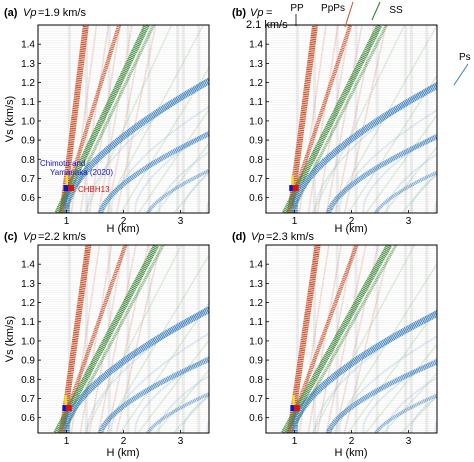 The width and height of the screenshot is (474, 462). I want to click on panel-a-faint-ss-branch, so click(128, 119).